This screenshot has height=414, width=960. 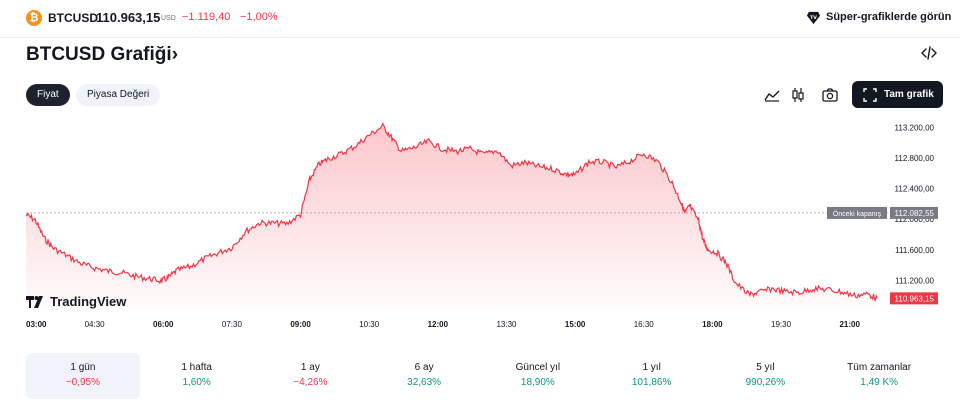 I want to click on period-tab: 1 ay −4,26%, so click(x=311, y=376).